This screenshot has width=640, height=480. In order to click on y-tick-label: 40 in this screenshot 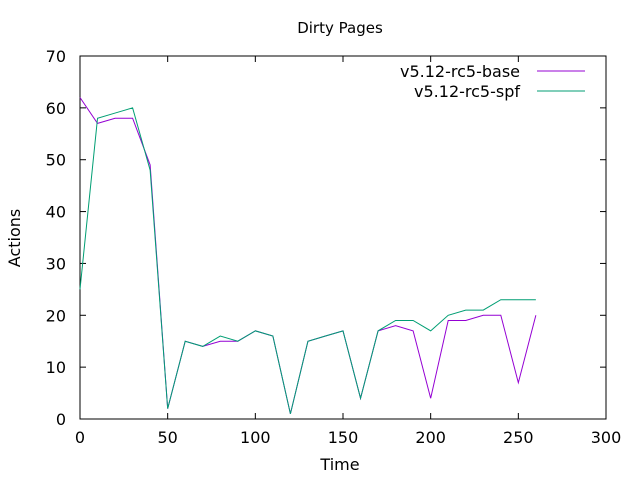, I will do `click(56, 212)`.